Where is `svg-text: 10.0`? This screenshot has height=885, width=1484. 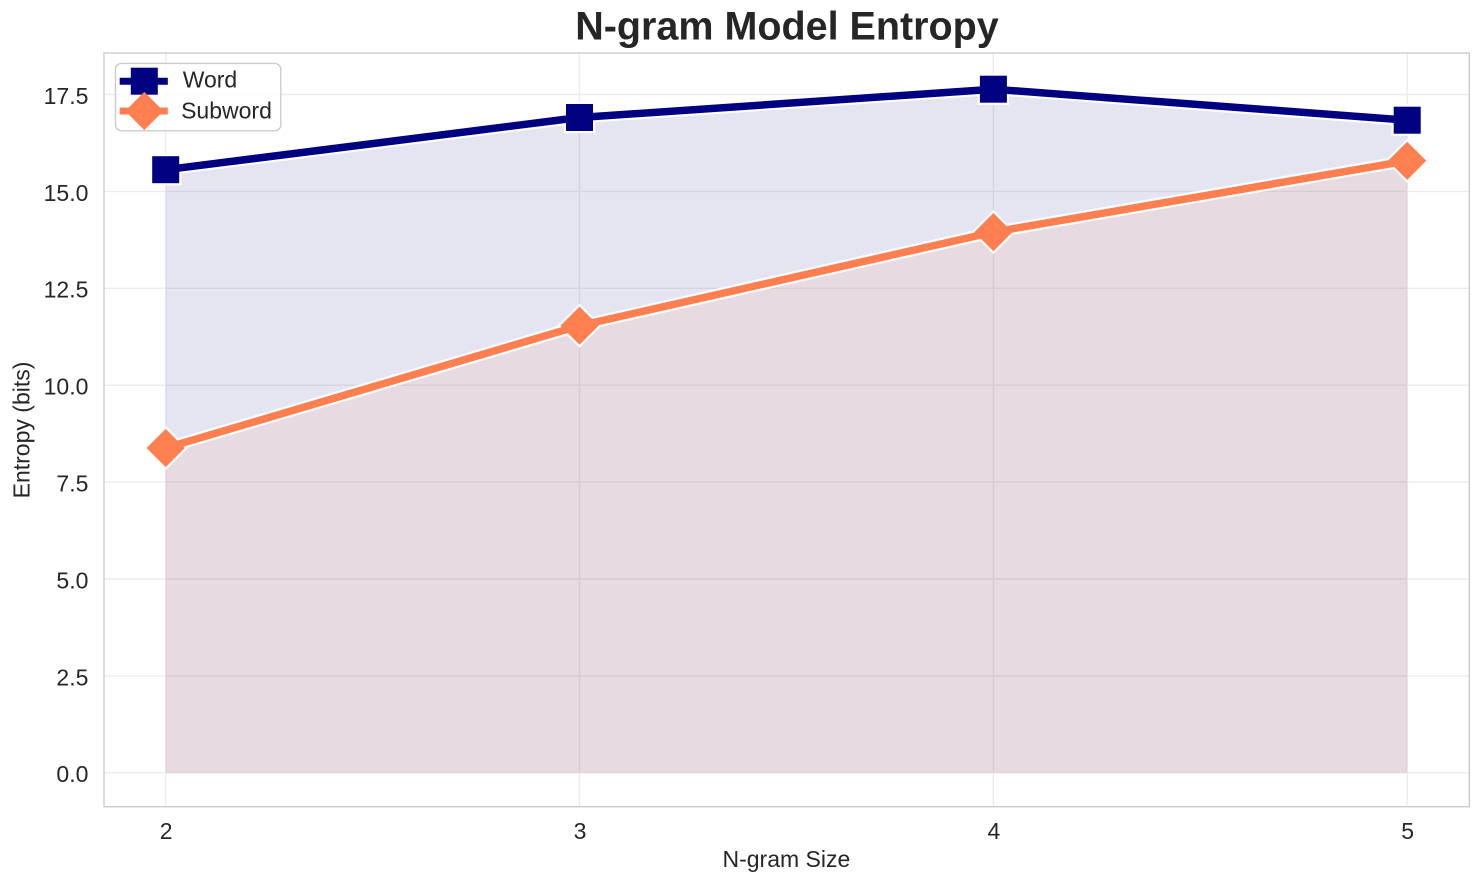
svg-text: 10.0 is located at coordinates (66, 387).